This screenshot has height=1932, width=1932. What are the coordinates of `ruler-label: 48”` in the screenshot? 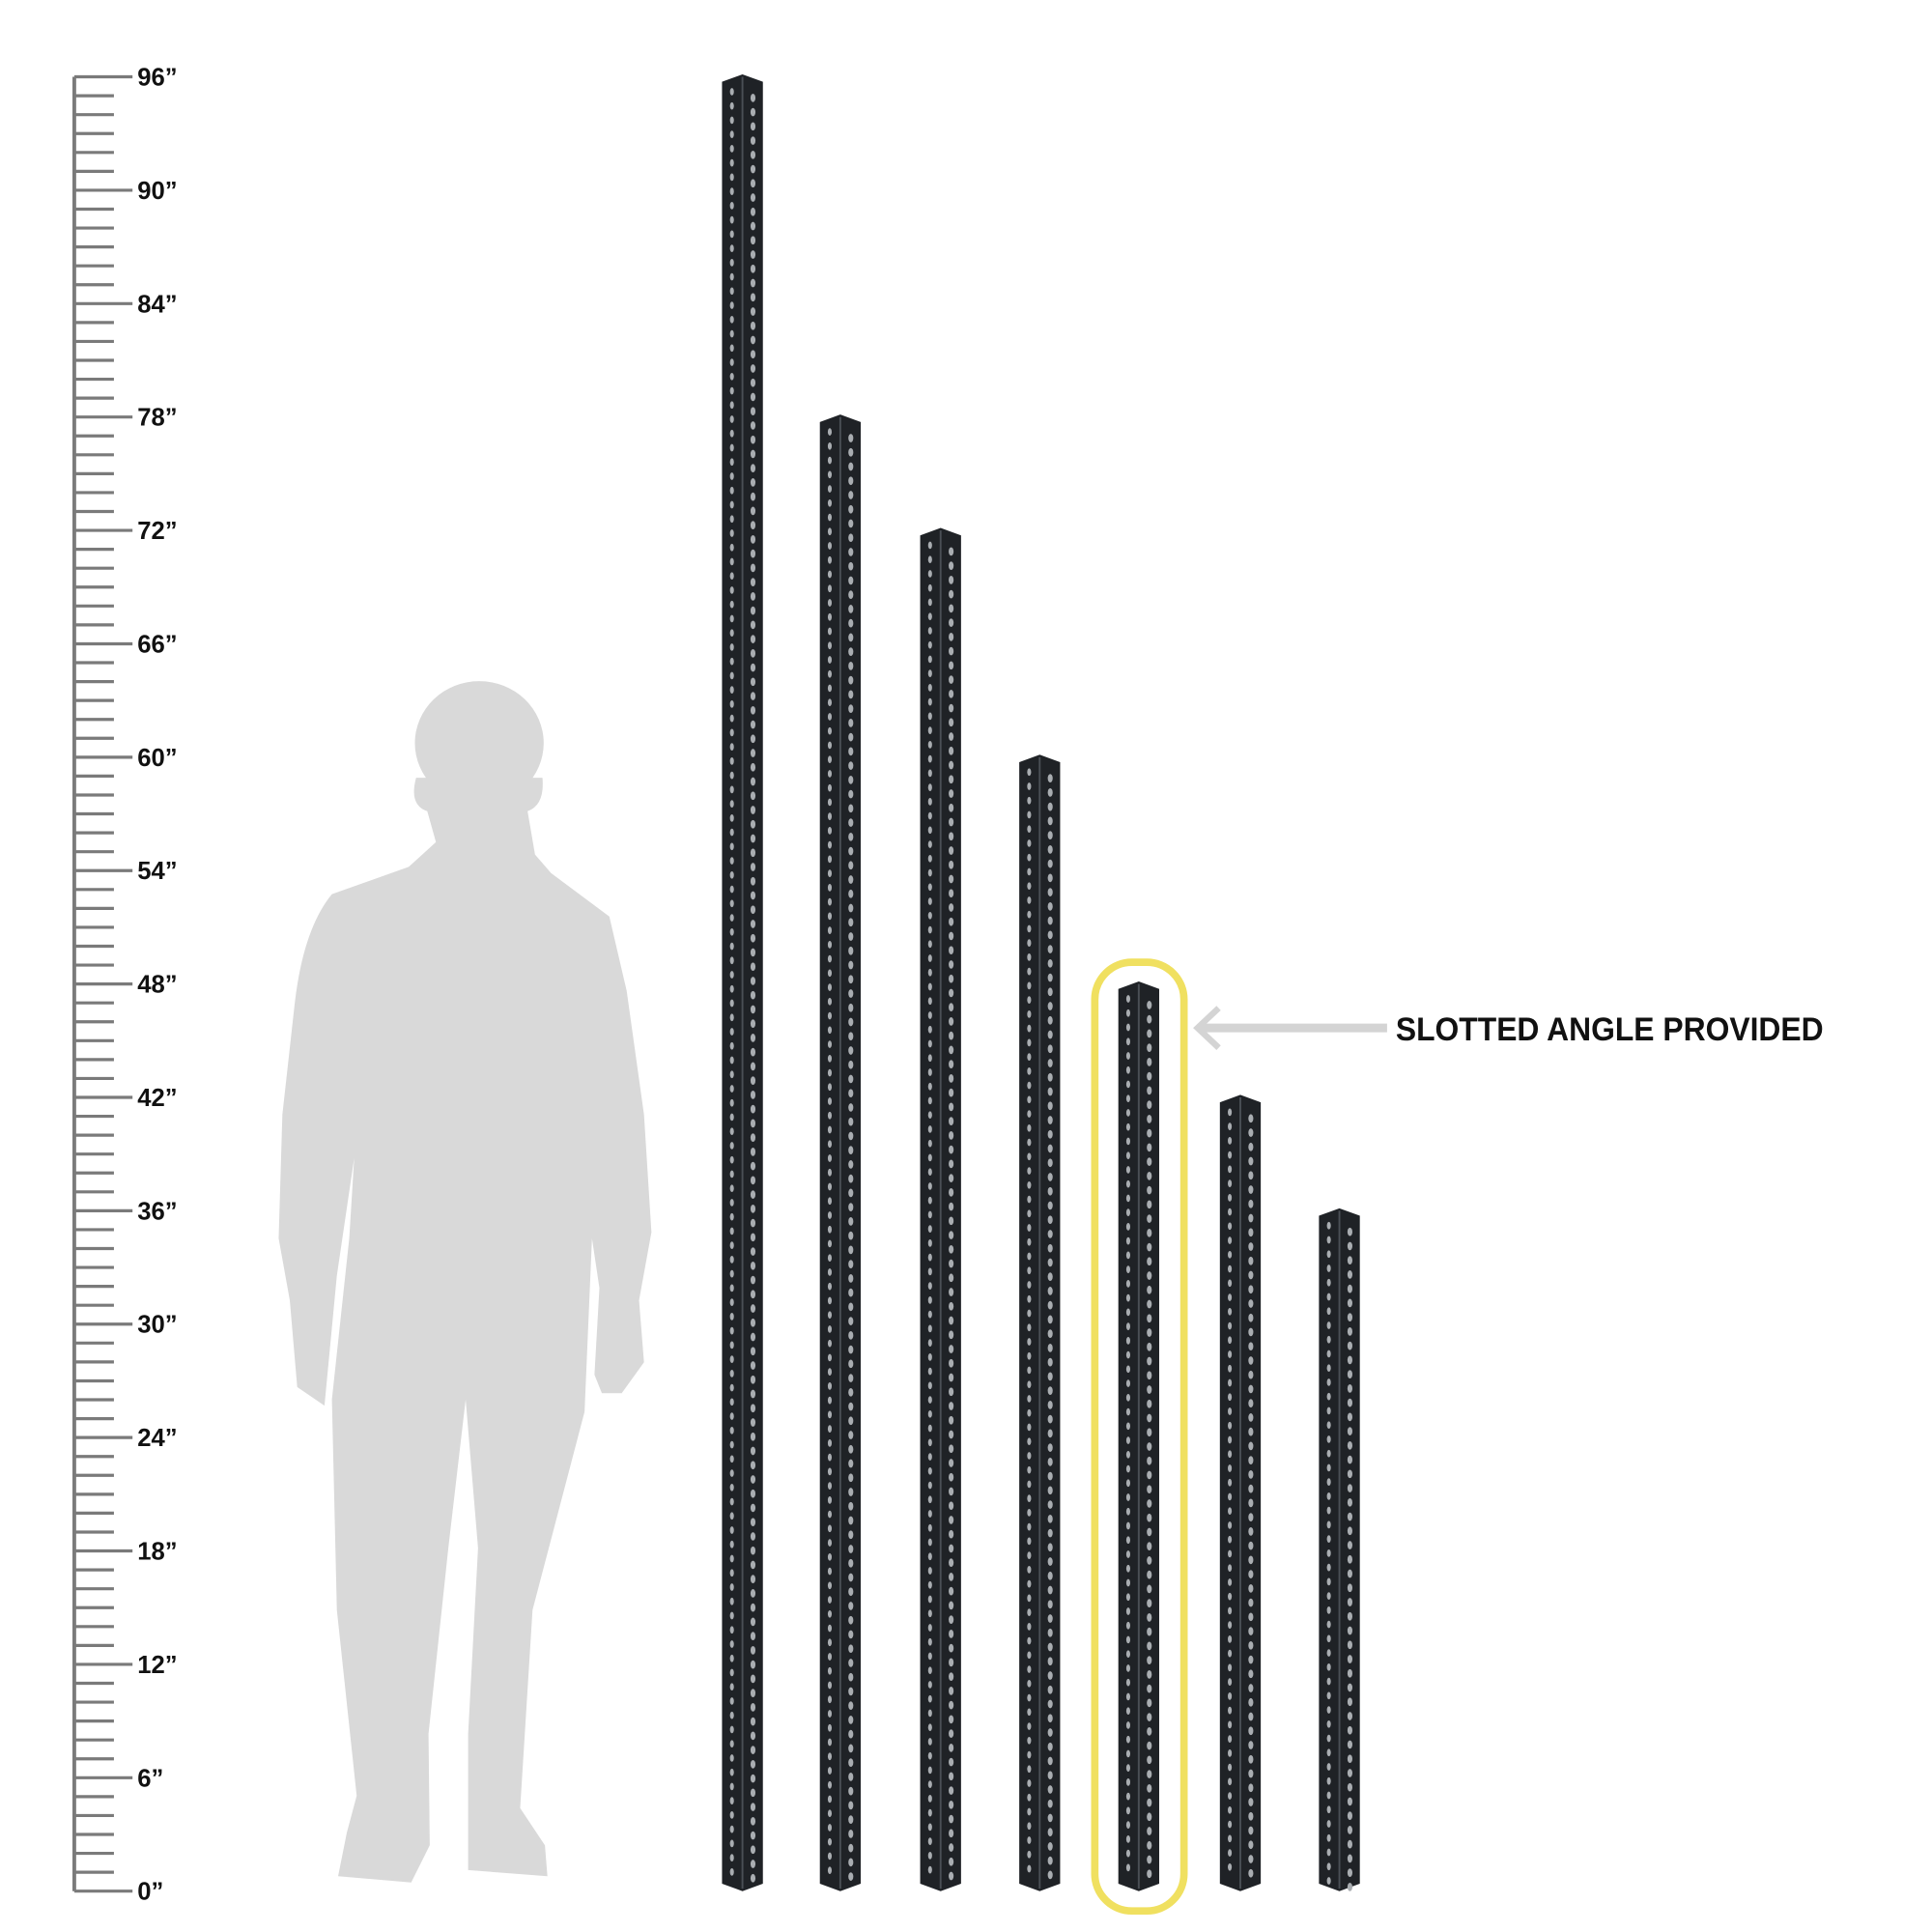 It's located at (157, 985).